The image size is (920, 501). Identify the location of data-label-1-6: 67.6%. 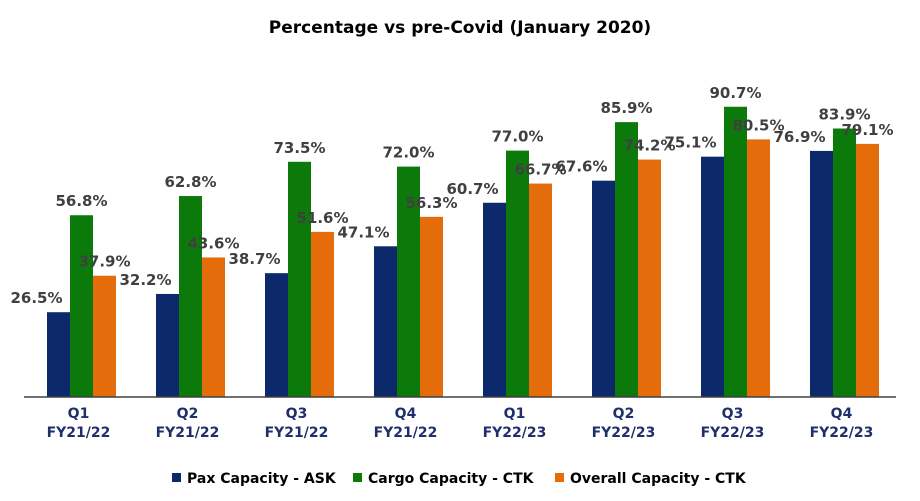
(581, 167).